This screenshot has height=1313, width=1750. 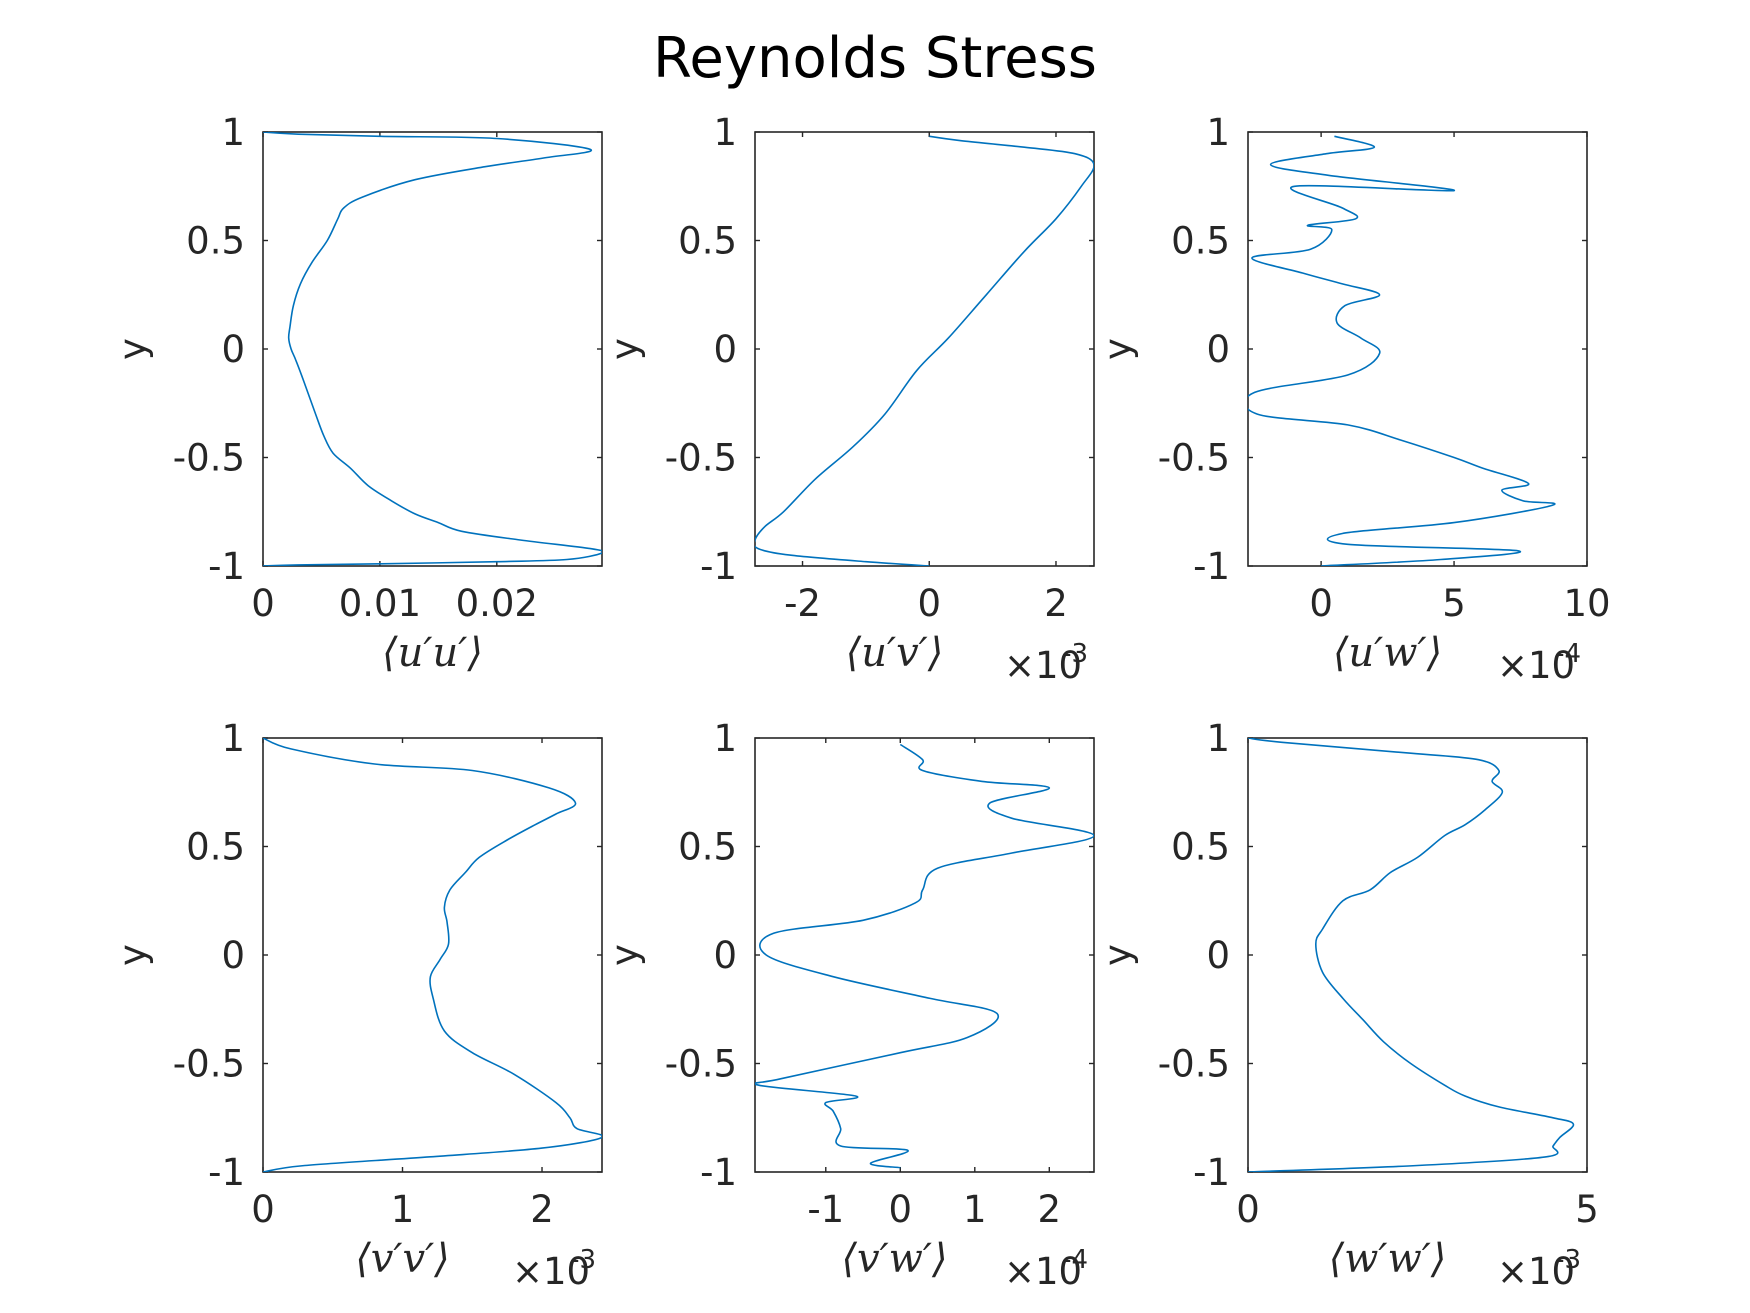 I want to click on subplot-5: -1 -0.5 0 0.5 1 -1 0 1 2 y ⟨v′w′⟩ ×10-4, so click(x=849, y=1005).